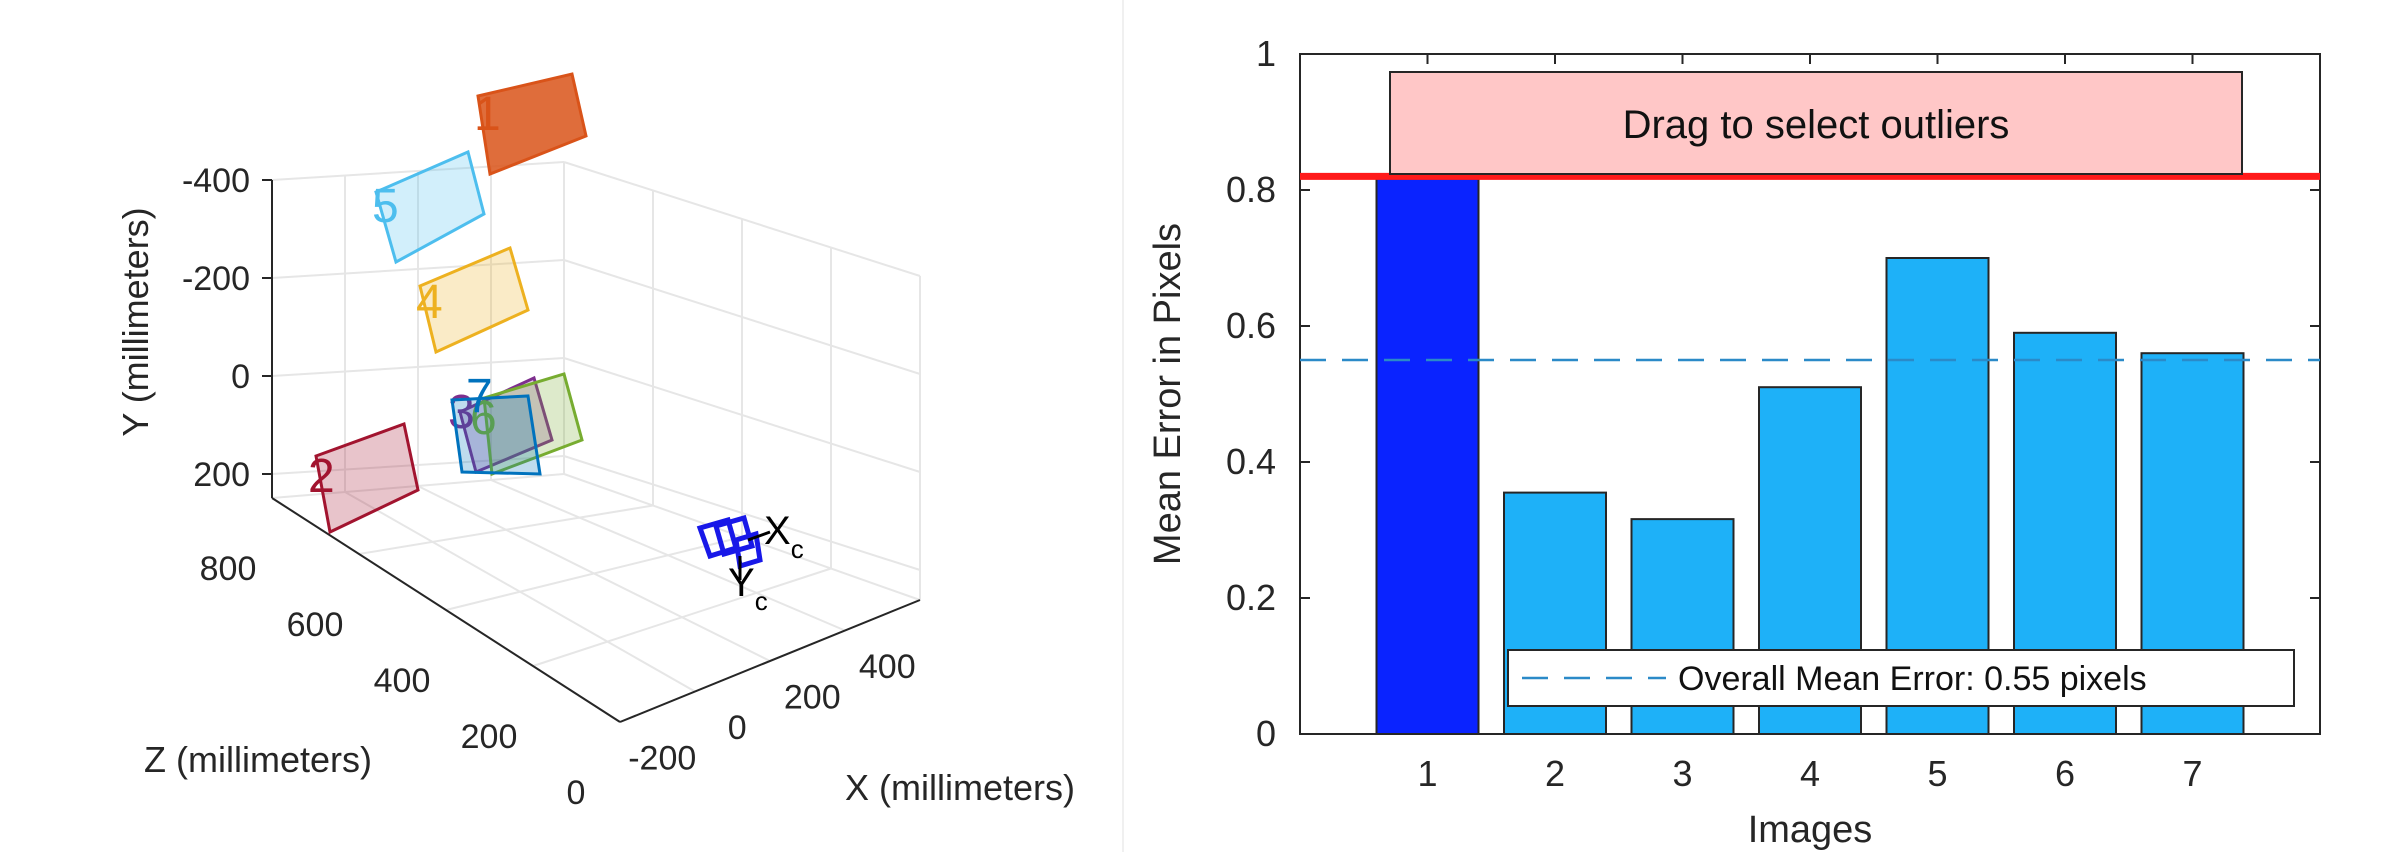 The width and height of the screenshot is (2384, 852). Describe the element at coordinates (315, 625) in the screenshot. I see `z-tick-label-3d: 600` at that location.